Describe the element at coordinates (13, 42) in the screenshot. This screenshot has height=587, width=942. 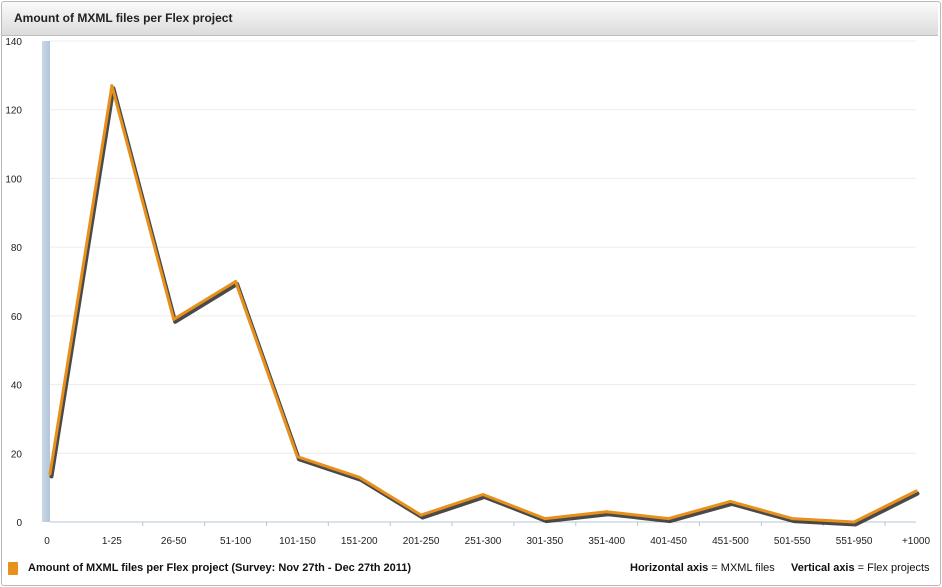
I see `y-tick-label: 140` at that location.